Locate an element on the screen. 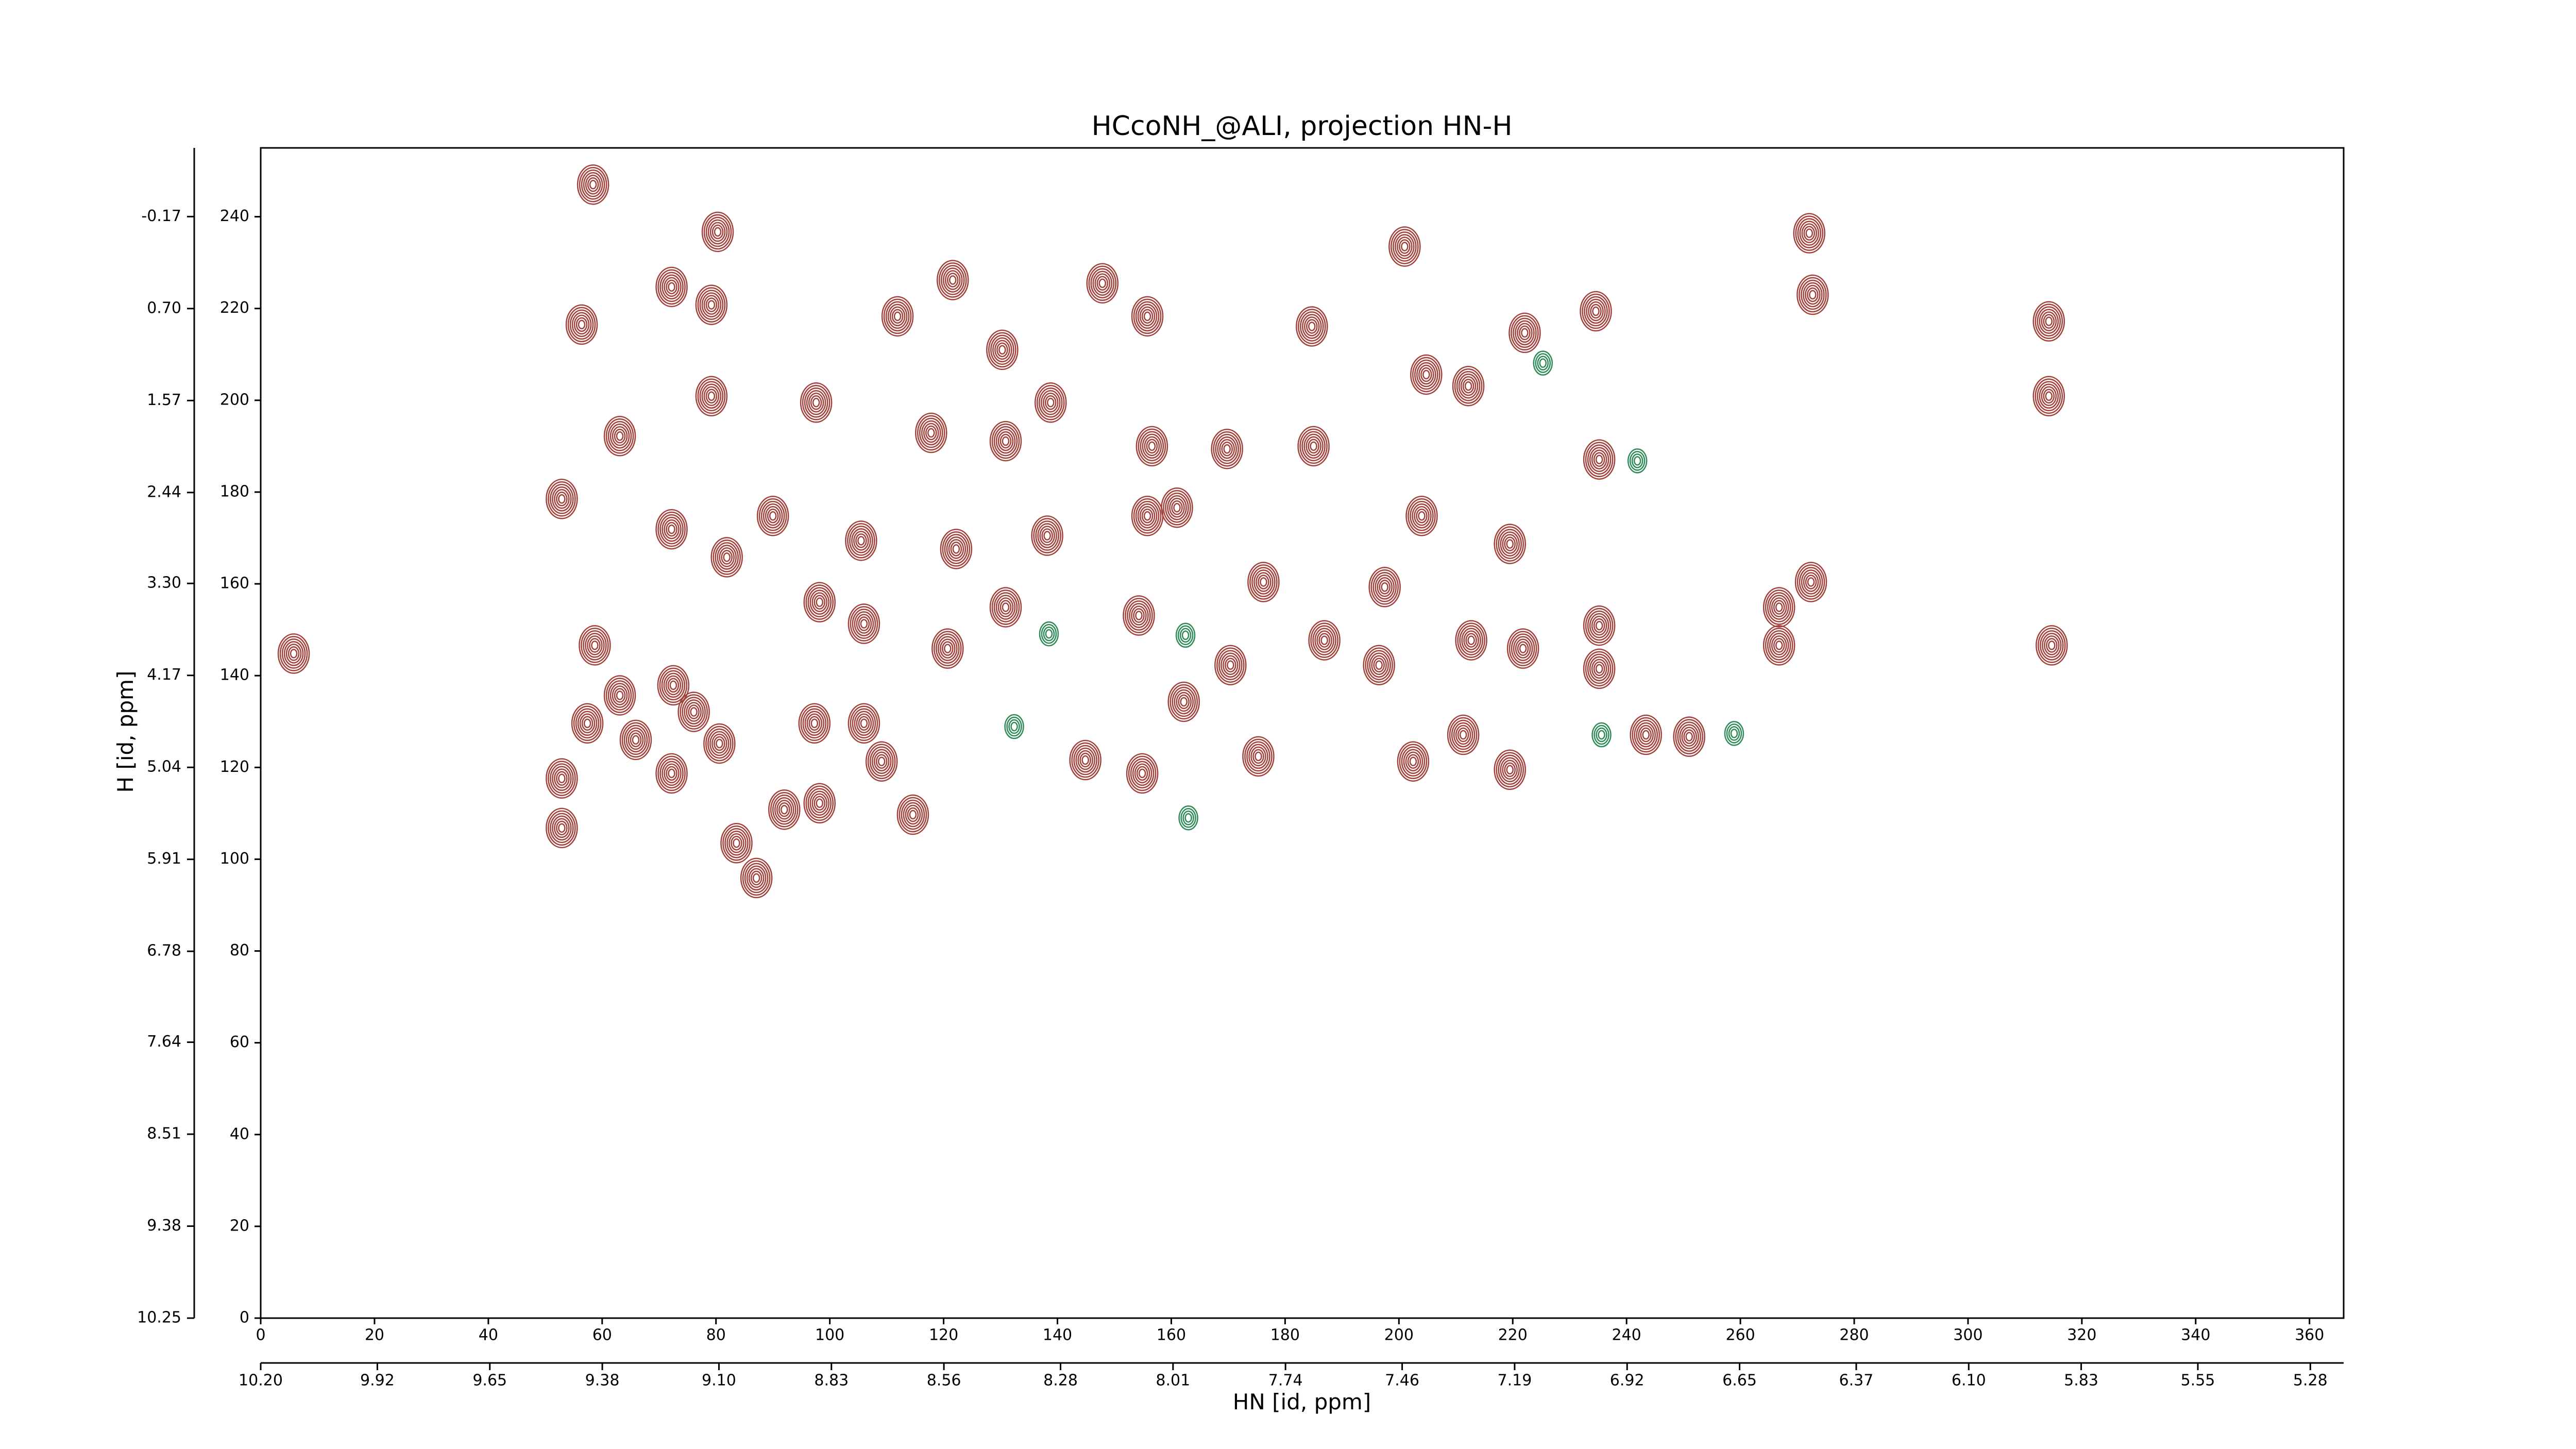 This screenshot has width=2576, height=1449. y-tick-label: 100 is located at coordinates (234, 859).